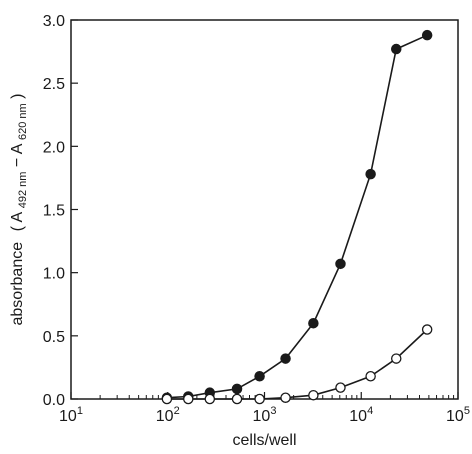 The image size is (472, 454). What do you see at coordinates (264, 440) in the screenshot?
I see `x-axis-title: cells/well` at bounding box center [264, 440].